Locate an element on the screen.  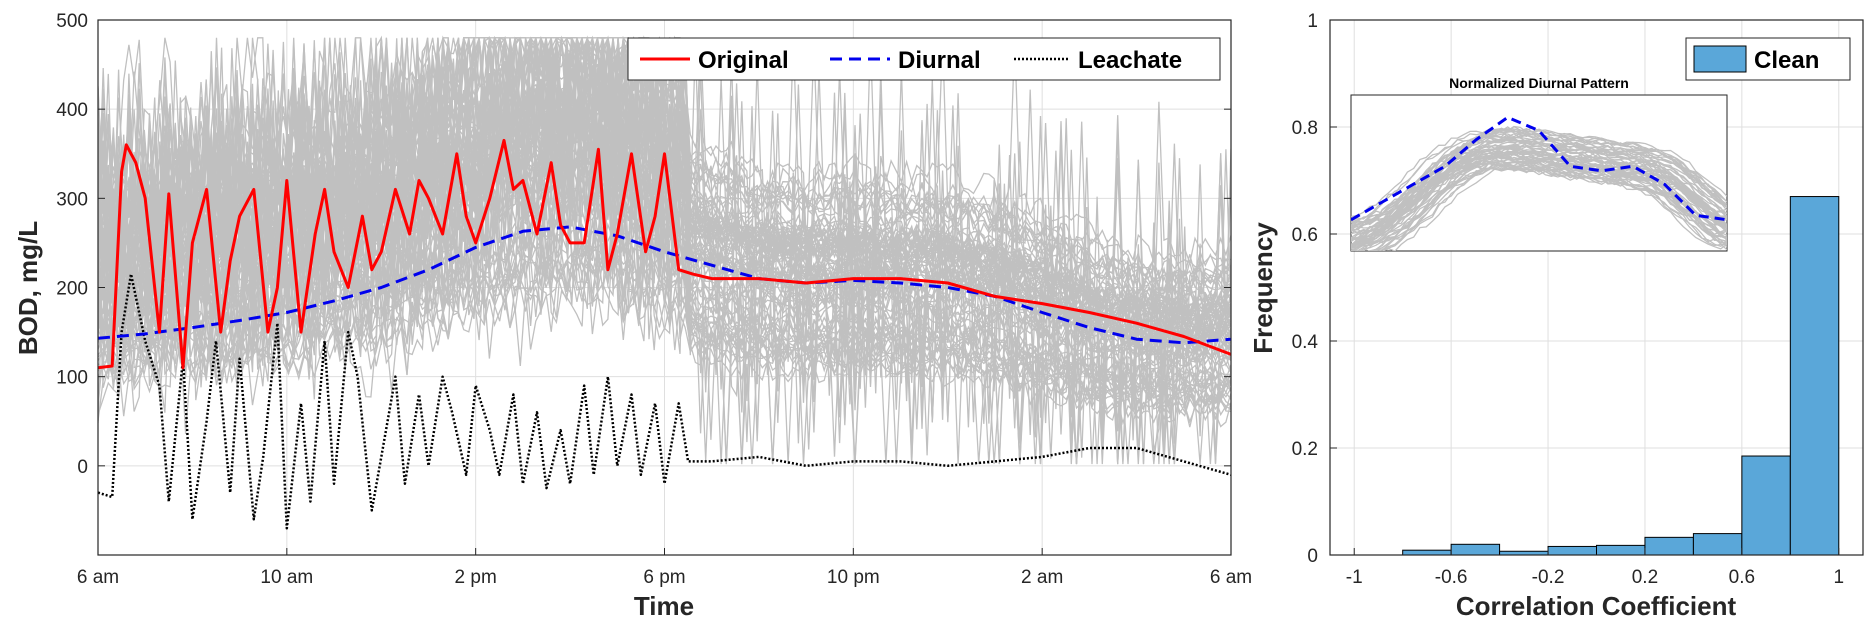
histogram-bars is located at coordinates (1621, 376).